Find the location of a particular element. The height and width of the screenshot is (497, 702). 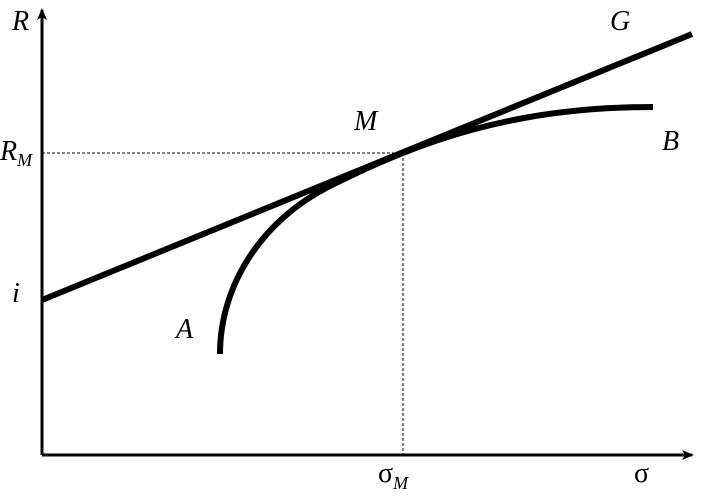

rm-base: R is located at coordinates (8, 151).